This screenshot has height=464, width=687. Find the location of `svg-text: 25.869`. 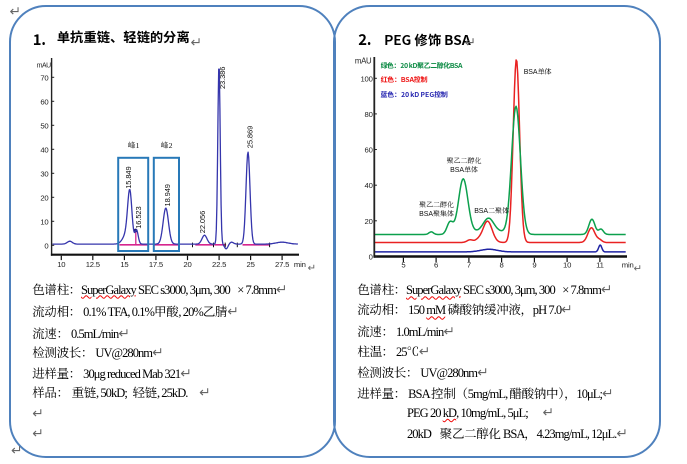

svg-text: 25.869 is located at coordinates (249, 137).